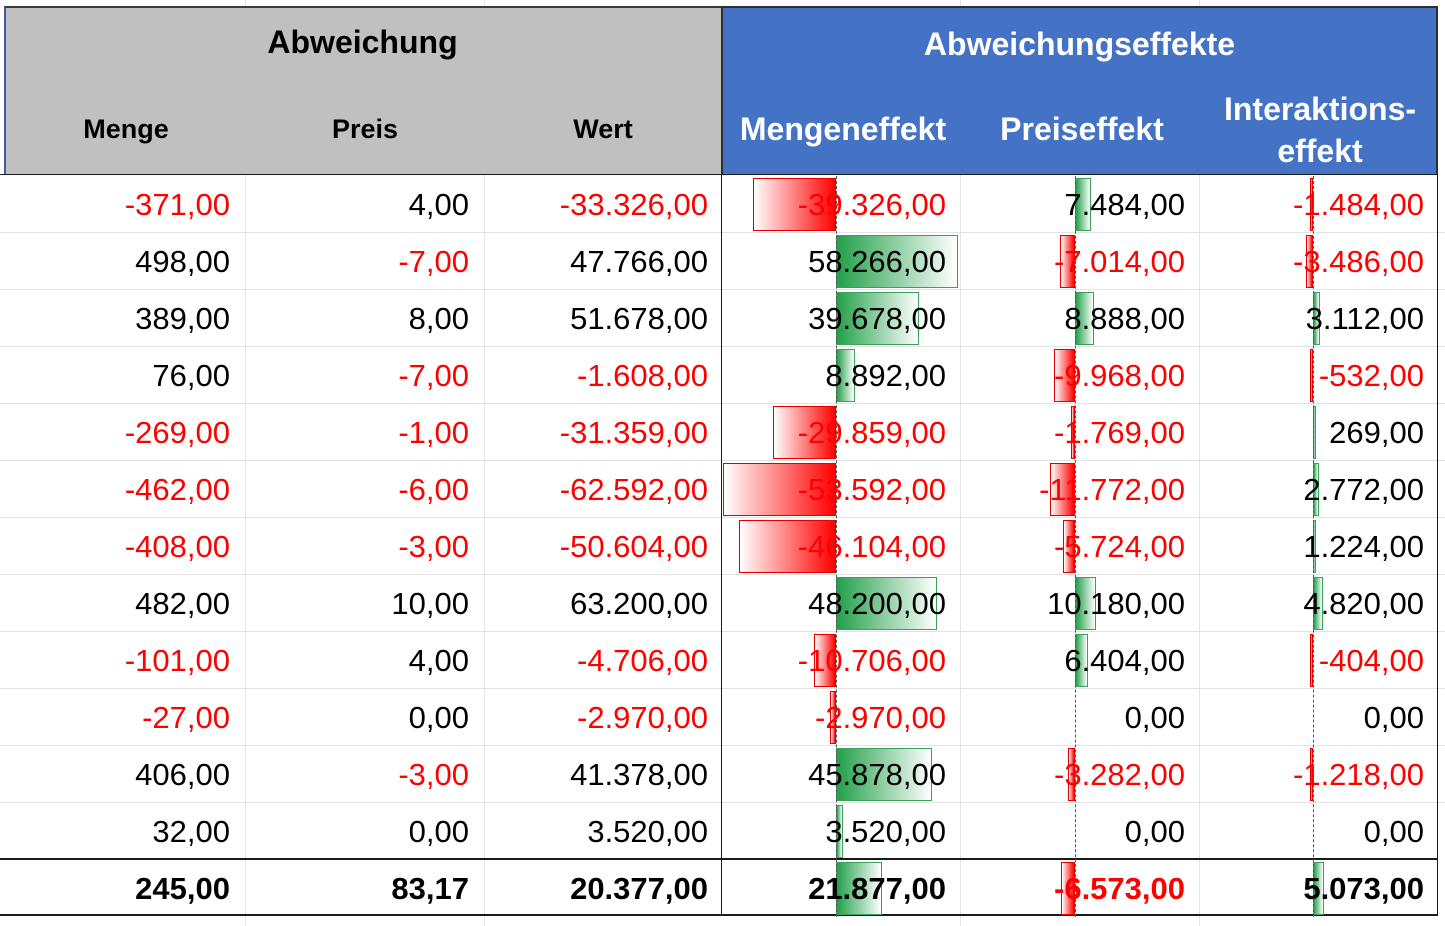 The image size is (1445, 926). Describe the element at coordinates (1363, 603) in the screenshot. I see `cell-interaktion: 4.820,00` at that location.